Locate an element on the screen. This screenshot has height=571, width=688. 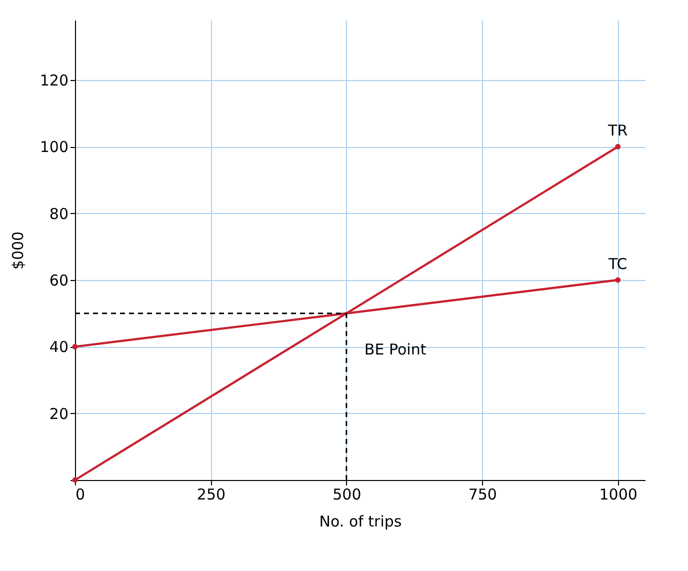
y-tick-label: 120 is located at coordinates (54, 81).